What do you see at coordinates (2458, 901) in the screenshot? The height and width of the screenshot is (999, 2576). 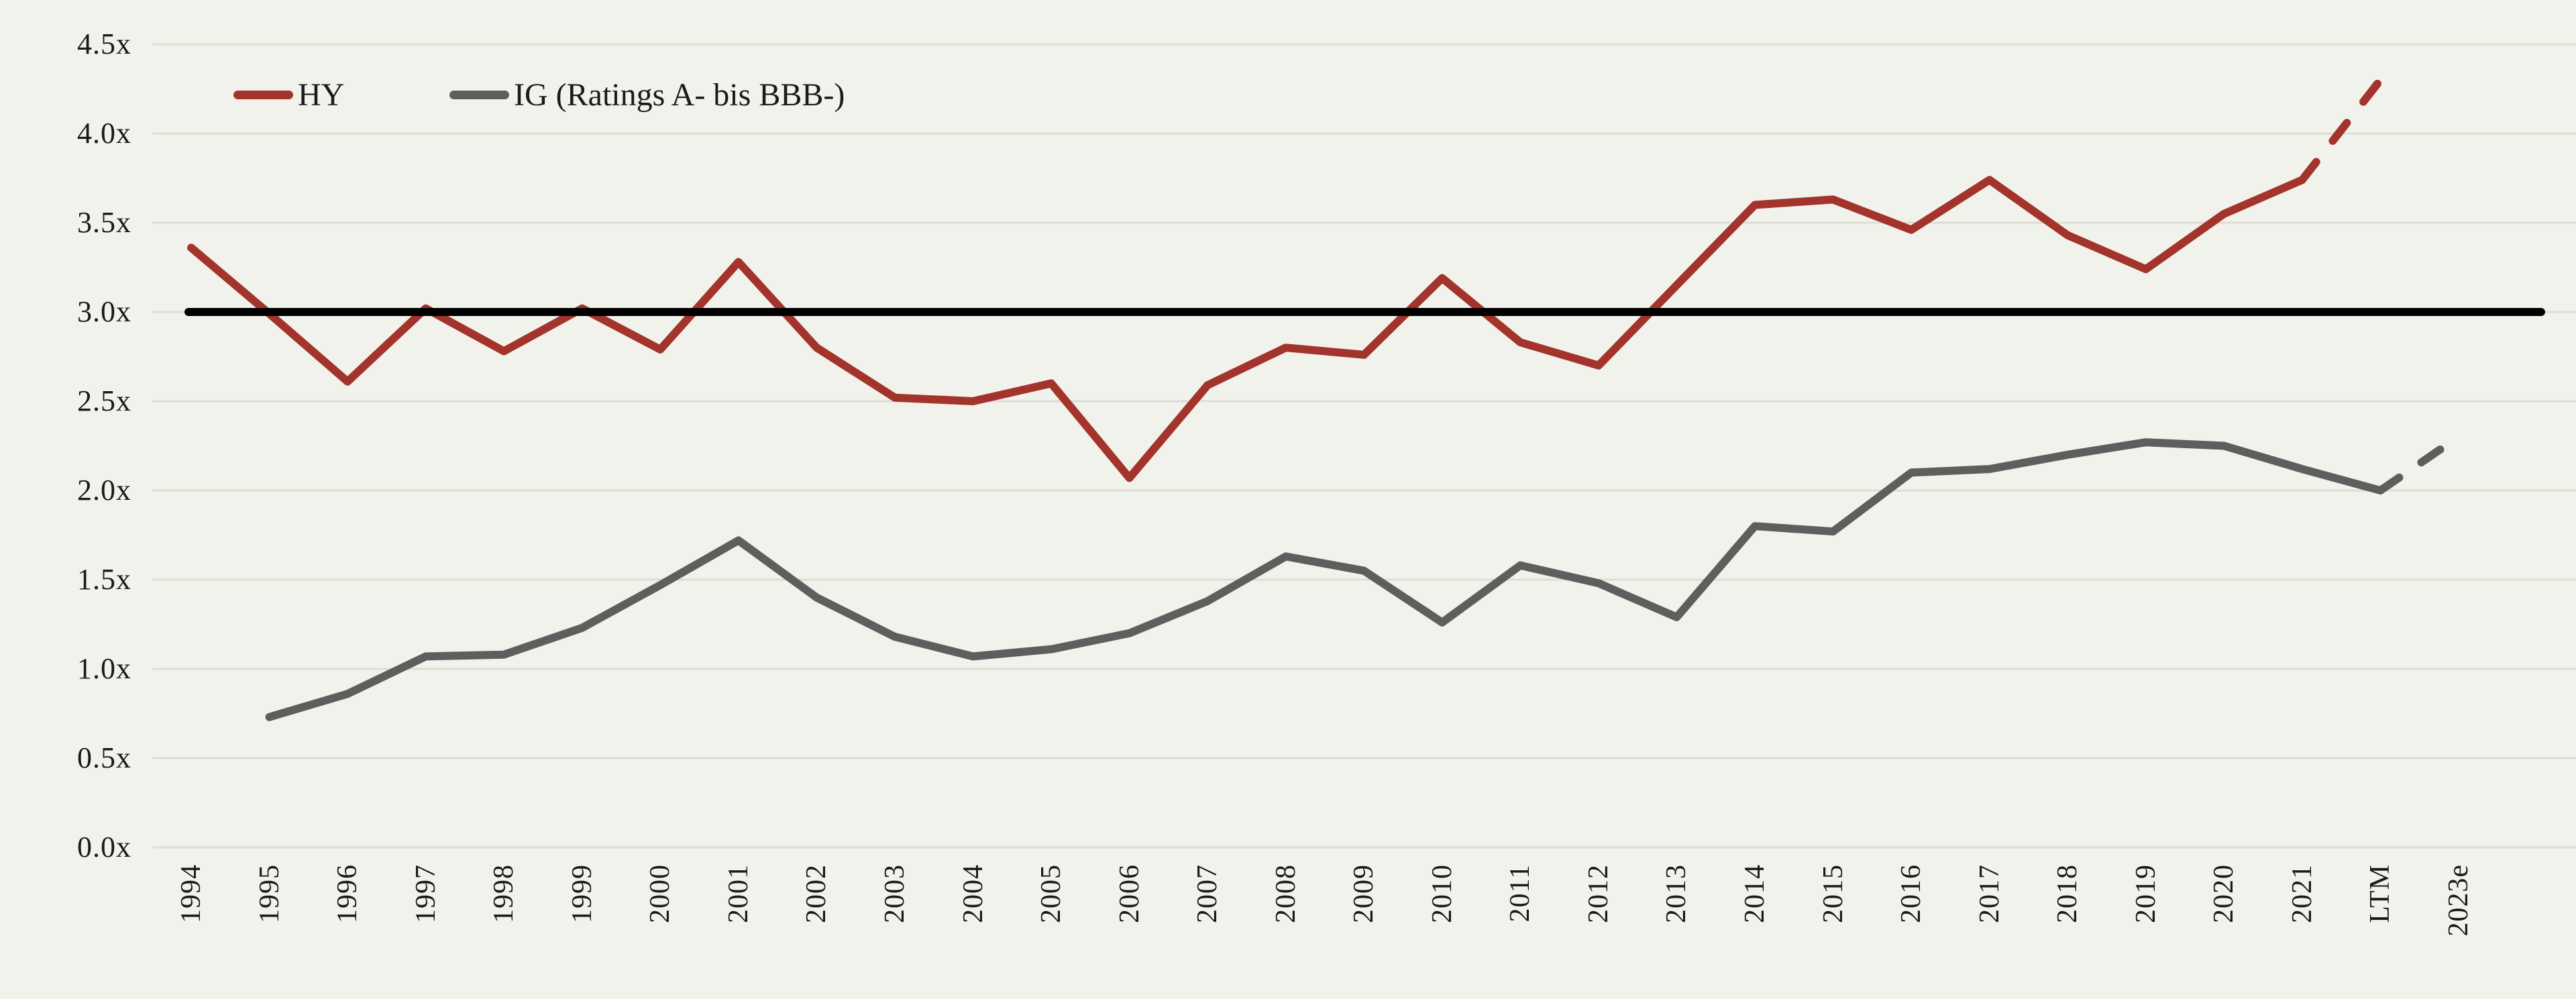 I see `x-axis-label: 2023e` at bounding box center [2458, 901].